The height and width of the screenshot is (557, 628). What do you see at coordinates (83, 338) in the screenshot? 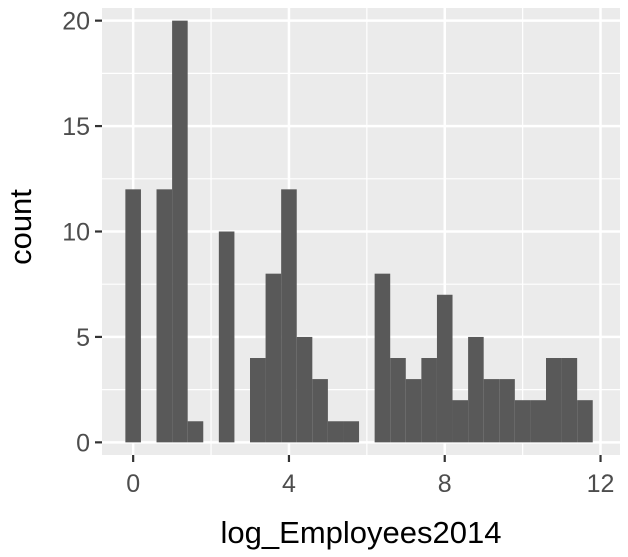
I see `y-tick-label: 5` at bounding box center [83, 338].